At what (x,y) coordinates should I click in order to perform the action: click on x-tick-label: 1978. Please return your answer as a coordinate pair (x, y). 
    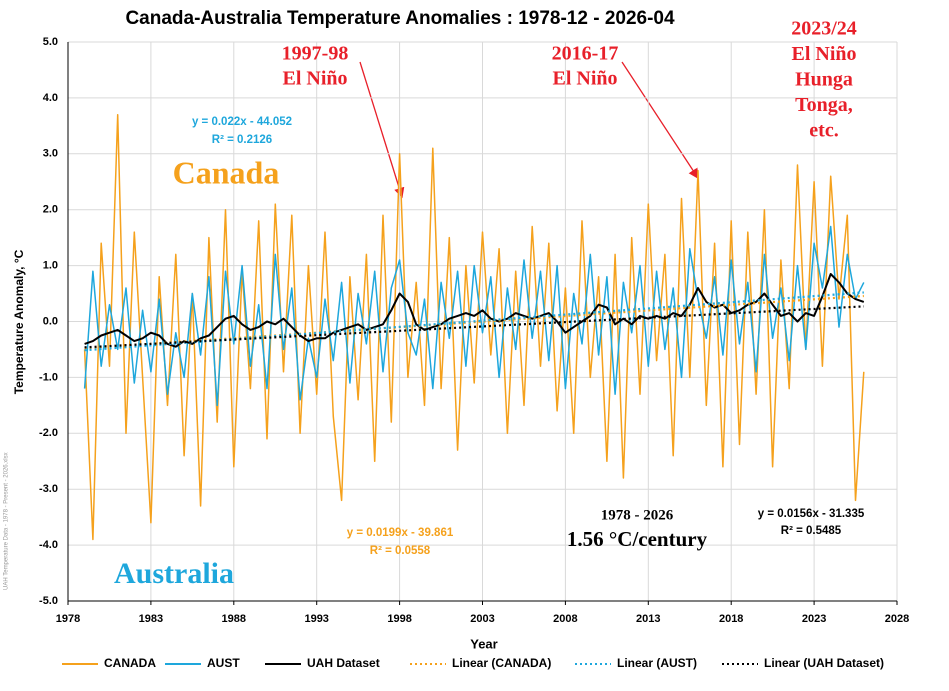
    Looking at the image, I should click on (68, 619).